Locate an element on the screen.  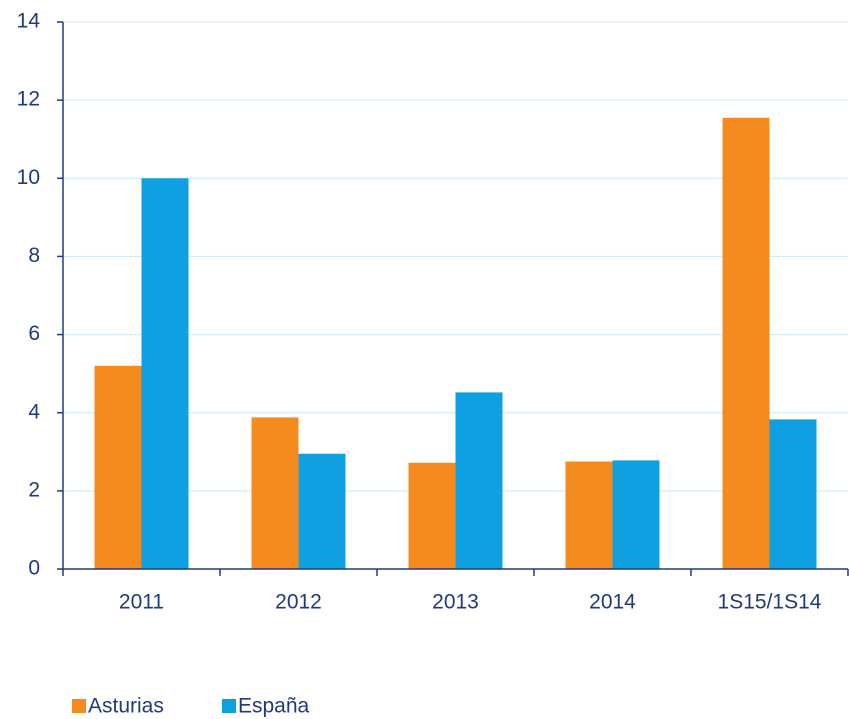
y-tick-label: 2 is located at coordinates (34, 489).